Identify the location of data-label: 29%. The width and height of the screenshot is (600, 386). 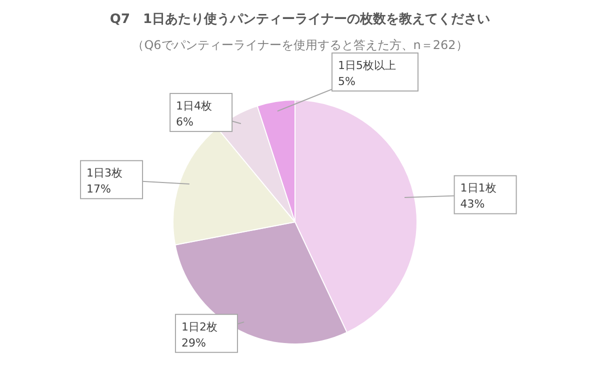
(193, 343).